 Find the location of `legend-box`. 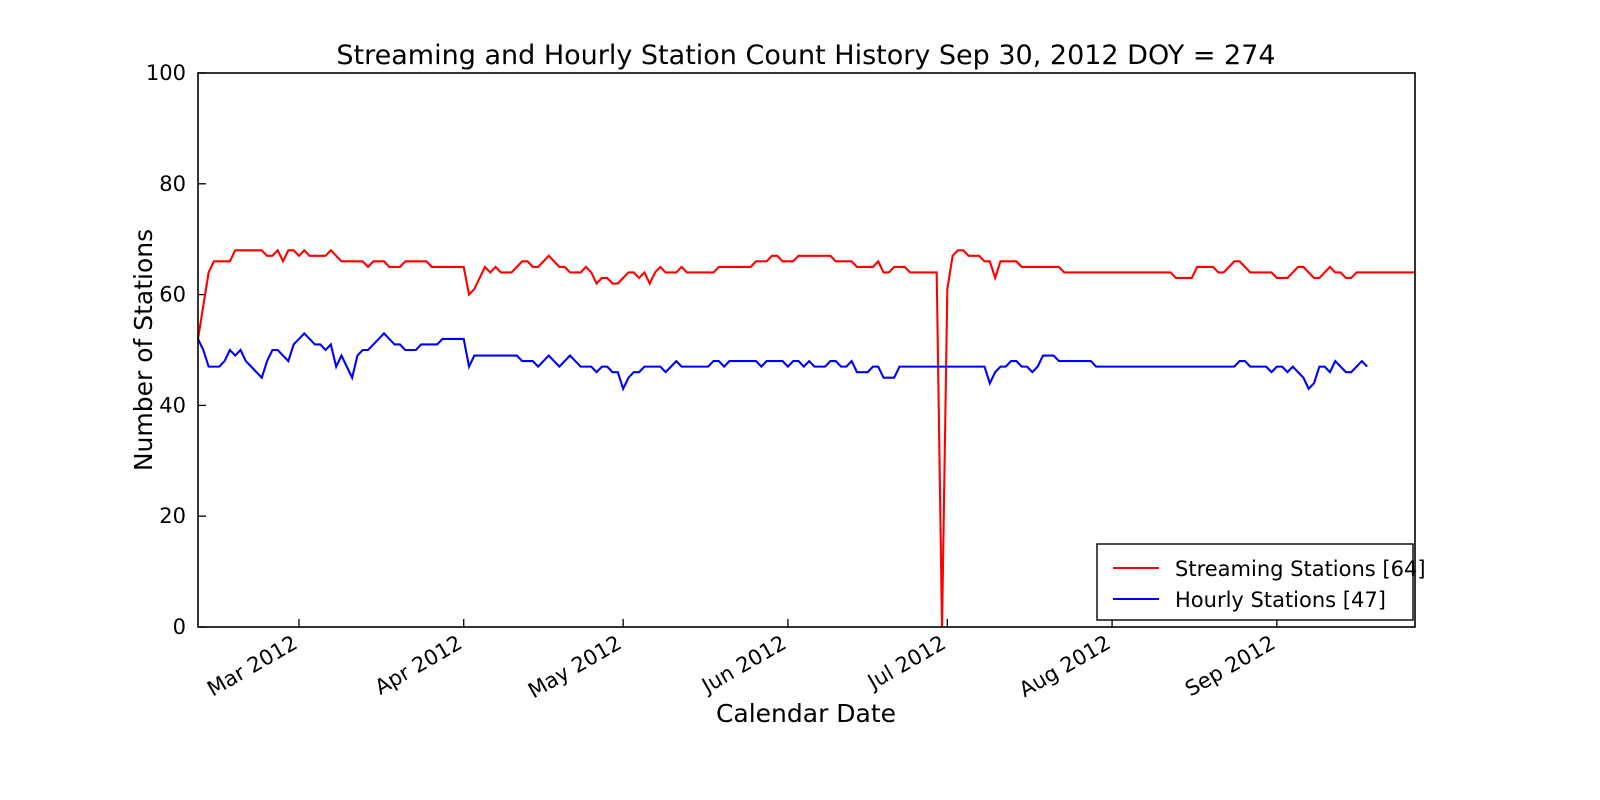

legend-box is located at coordinates (1255, 582).